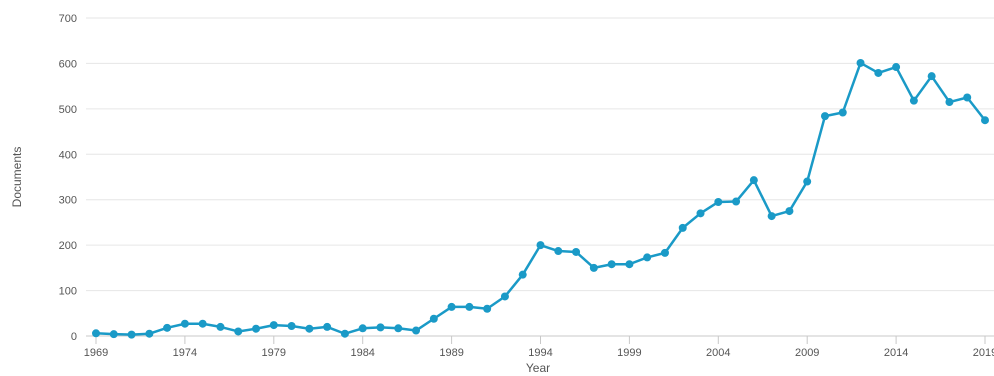 The image size is (994, 376). I want to click on data-point-1990, so click(469, 306).